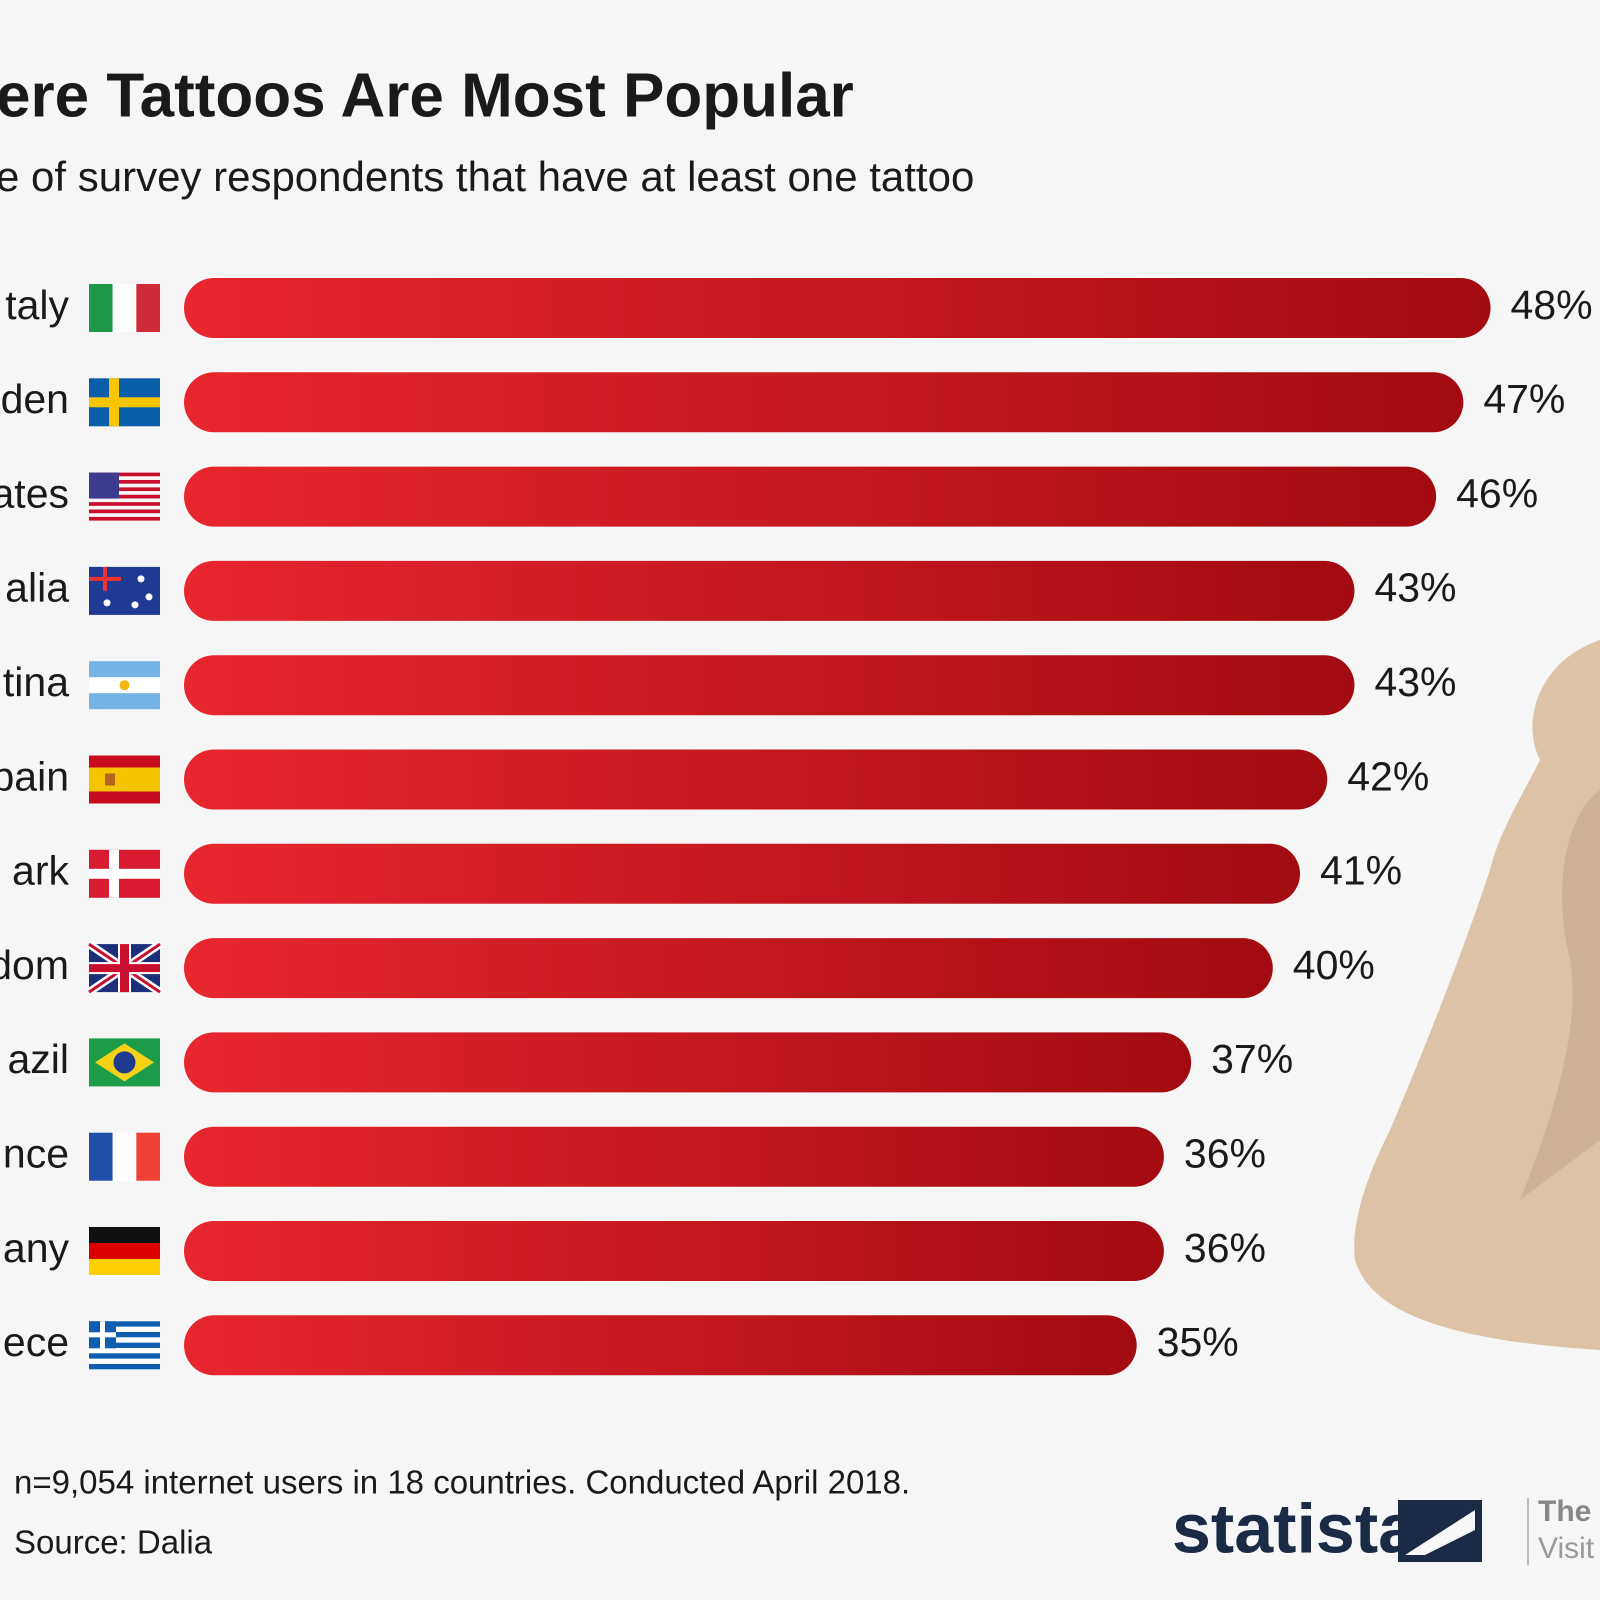 The height and width of the screenshot is (1600, 1600). What do you see at coordinates (38, 1059) in the screenshot?
I see `category-label: azil` at bounding box center [38, 1059].